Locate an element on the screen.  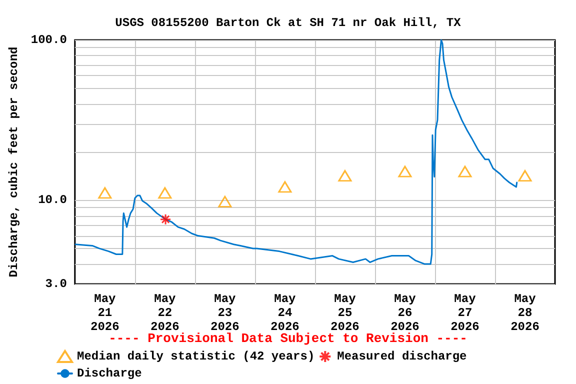
legend-label: Measured discharge is located at coordinates (402, 357).